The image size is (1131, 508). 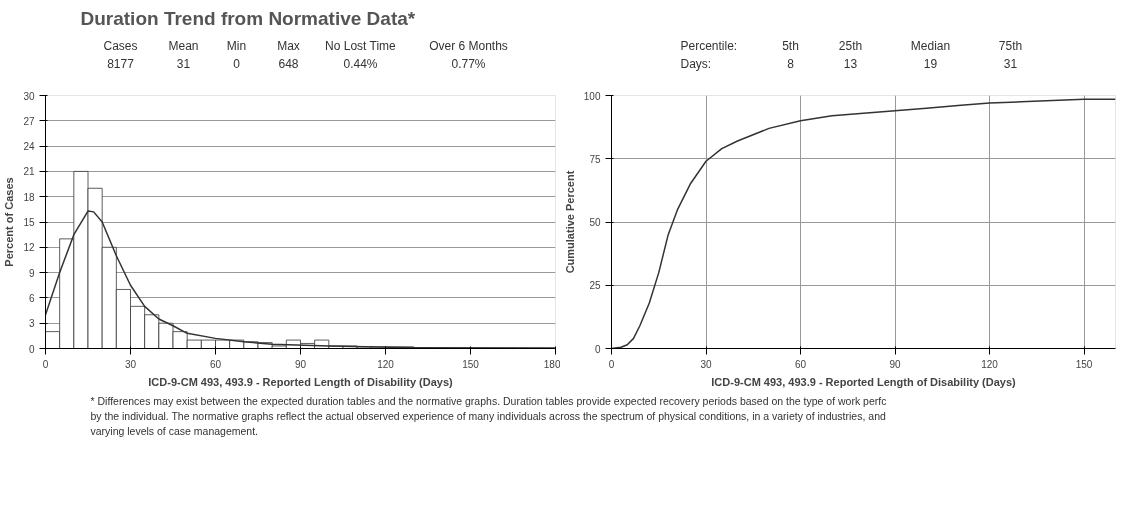 What do you see at coordinates (696, 63) in the screenshot?
I see `text: Days:` at bounding box center [696, 63].